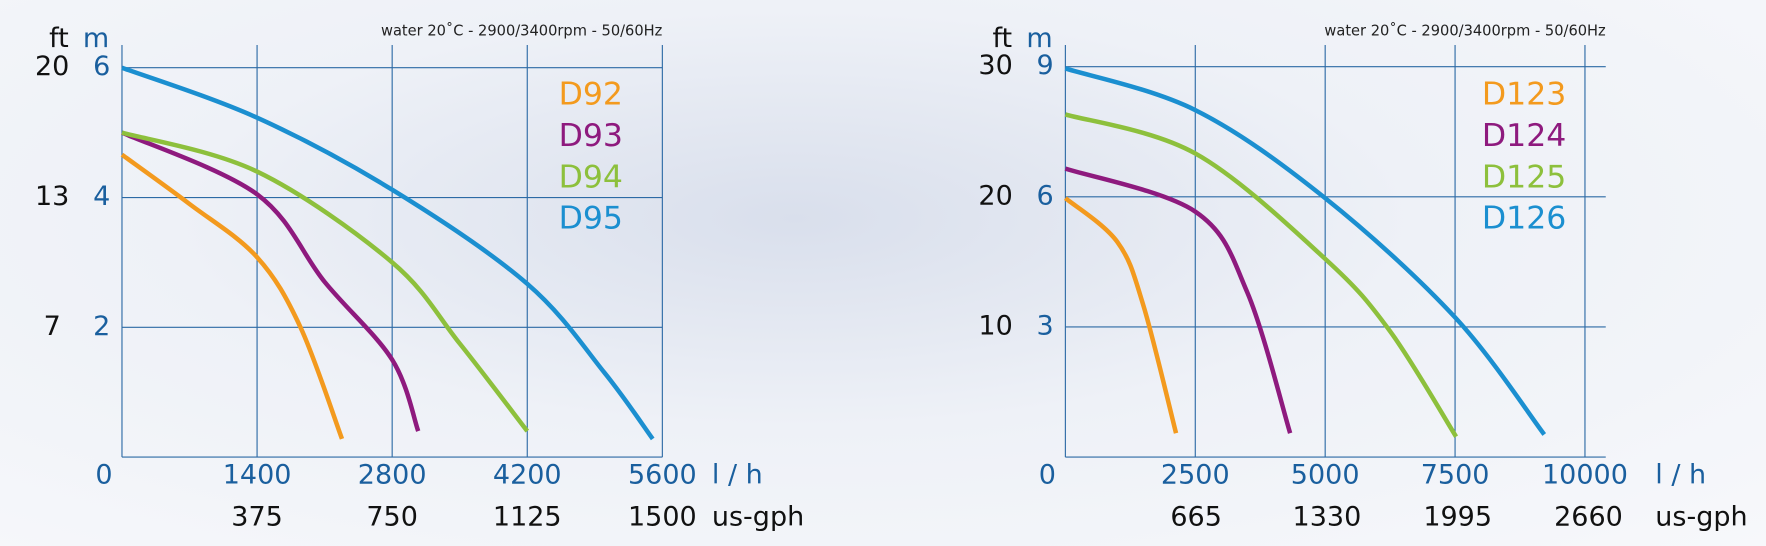 This screenshot has height=546, width=1766. I want to click on y2-tick-label: 10, so click(995, 325).